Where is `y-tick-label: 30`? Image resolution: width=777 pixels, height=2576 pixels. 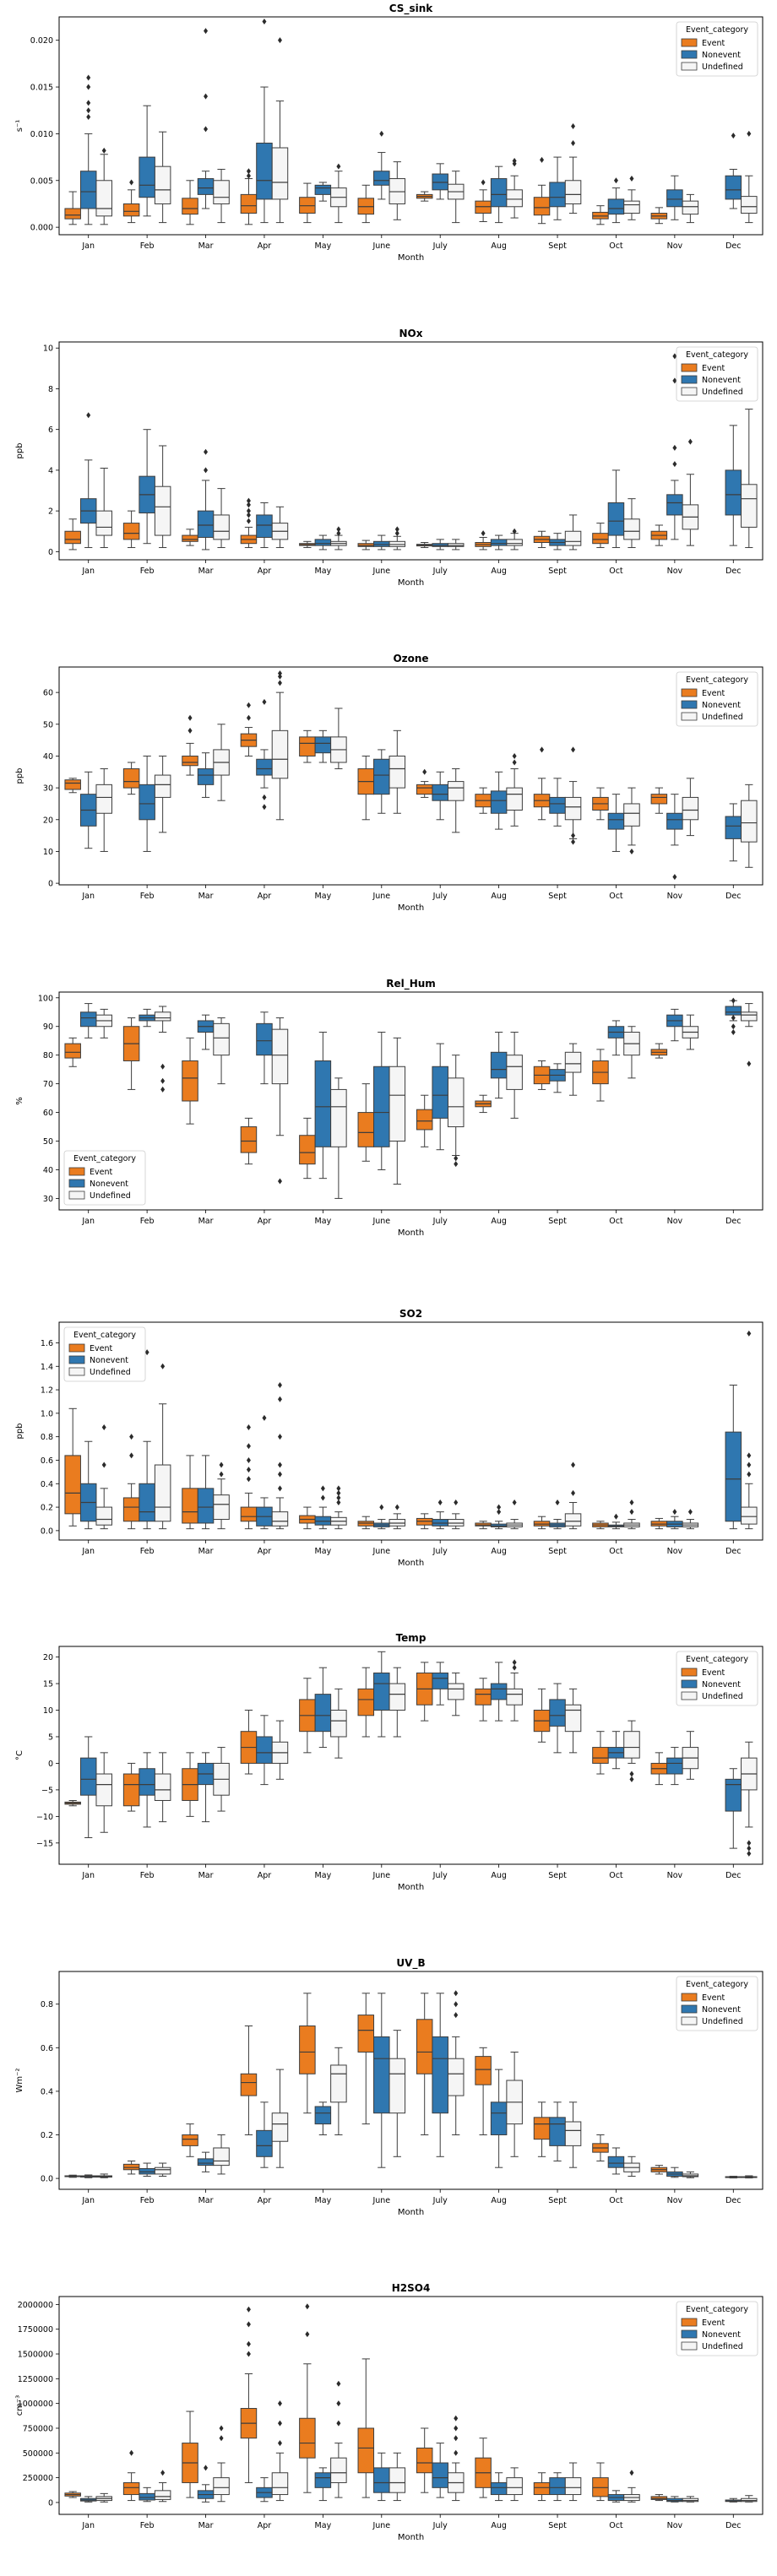 y-tick-label: 30 is located at coordinates (48, 789).